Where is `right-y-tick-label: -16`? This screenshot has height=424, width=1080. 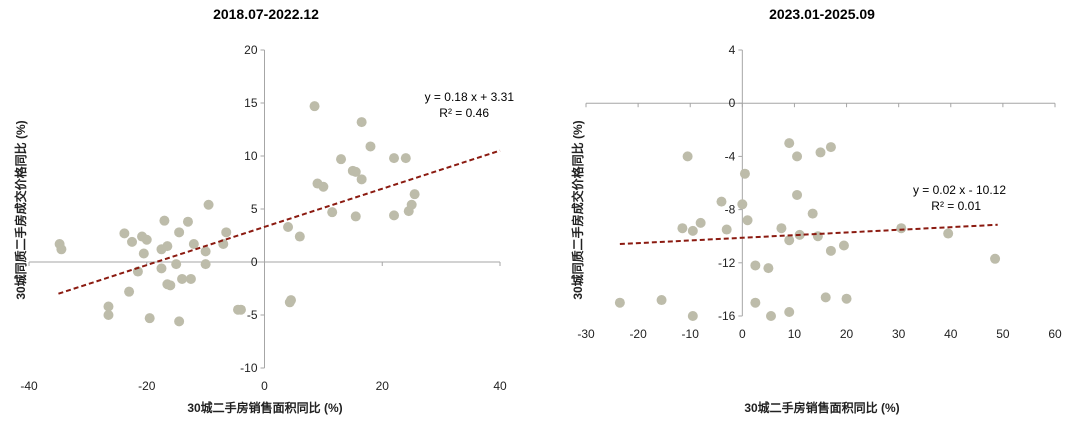
right-y-tick-label: -16 is located at coordinates (727, 316).